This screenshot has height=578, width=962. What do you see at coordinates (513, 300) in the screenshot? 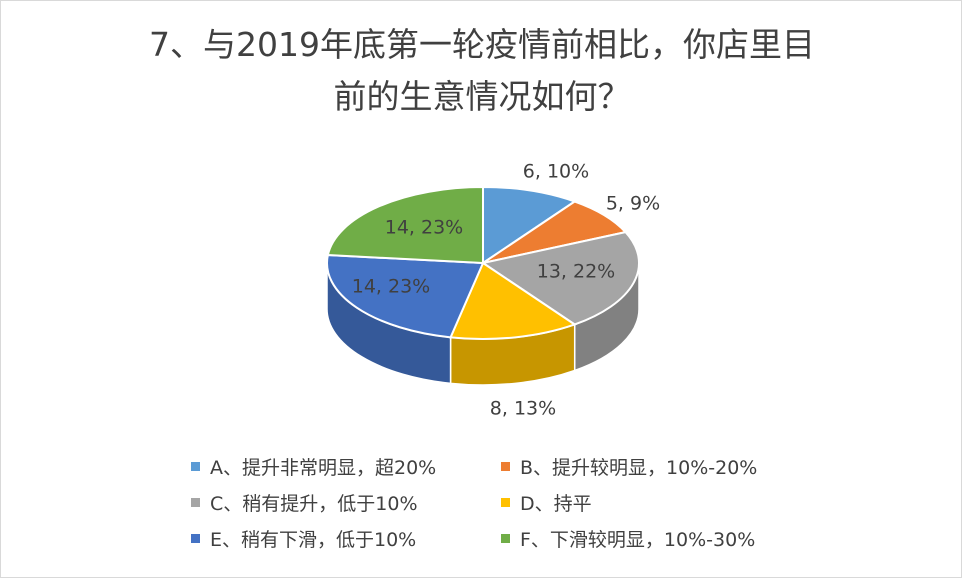
I see `pie-slice-d` at bounding box center [513, 300].